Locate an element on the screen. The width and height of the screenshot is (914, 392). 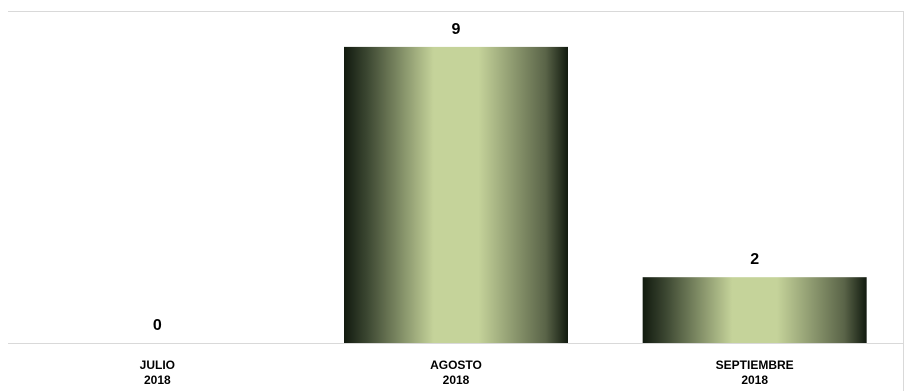
tick-label-0-1: 2018 is located at coordinates (157, 380).